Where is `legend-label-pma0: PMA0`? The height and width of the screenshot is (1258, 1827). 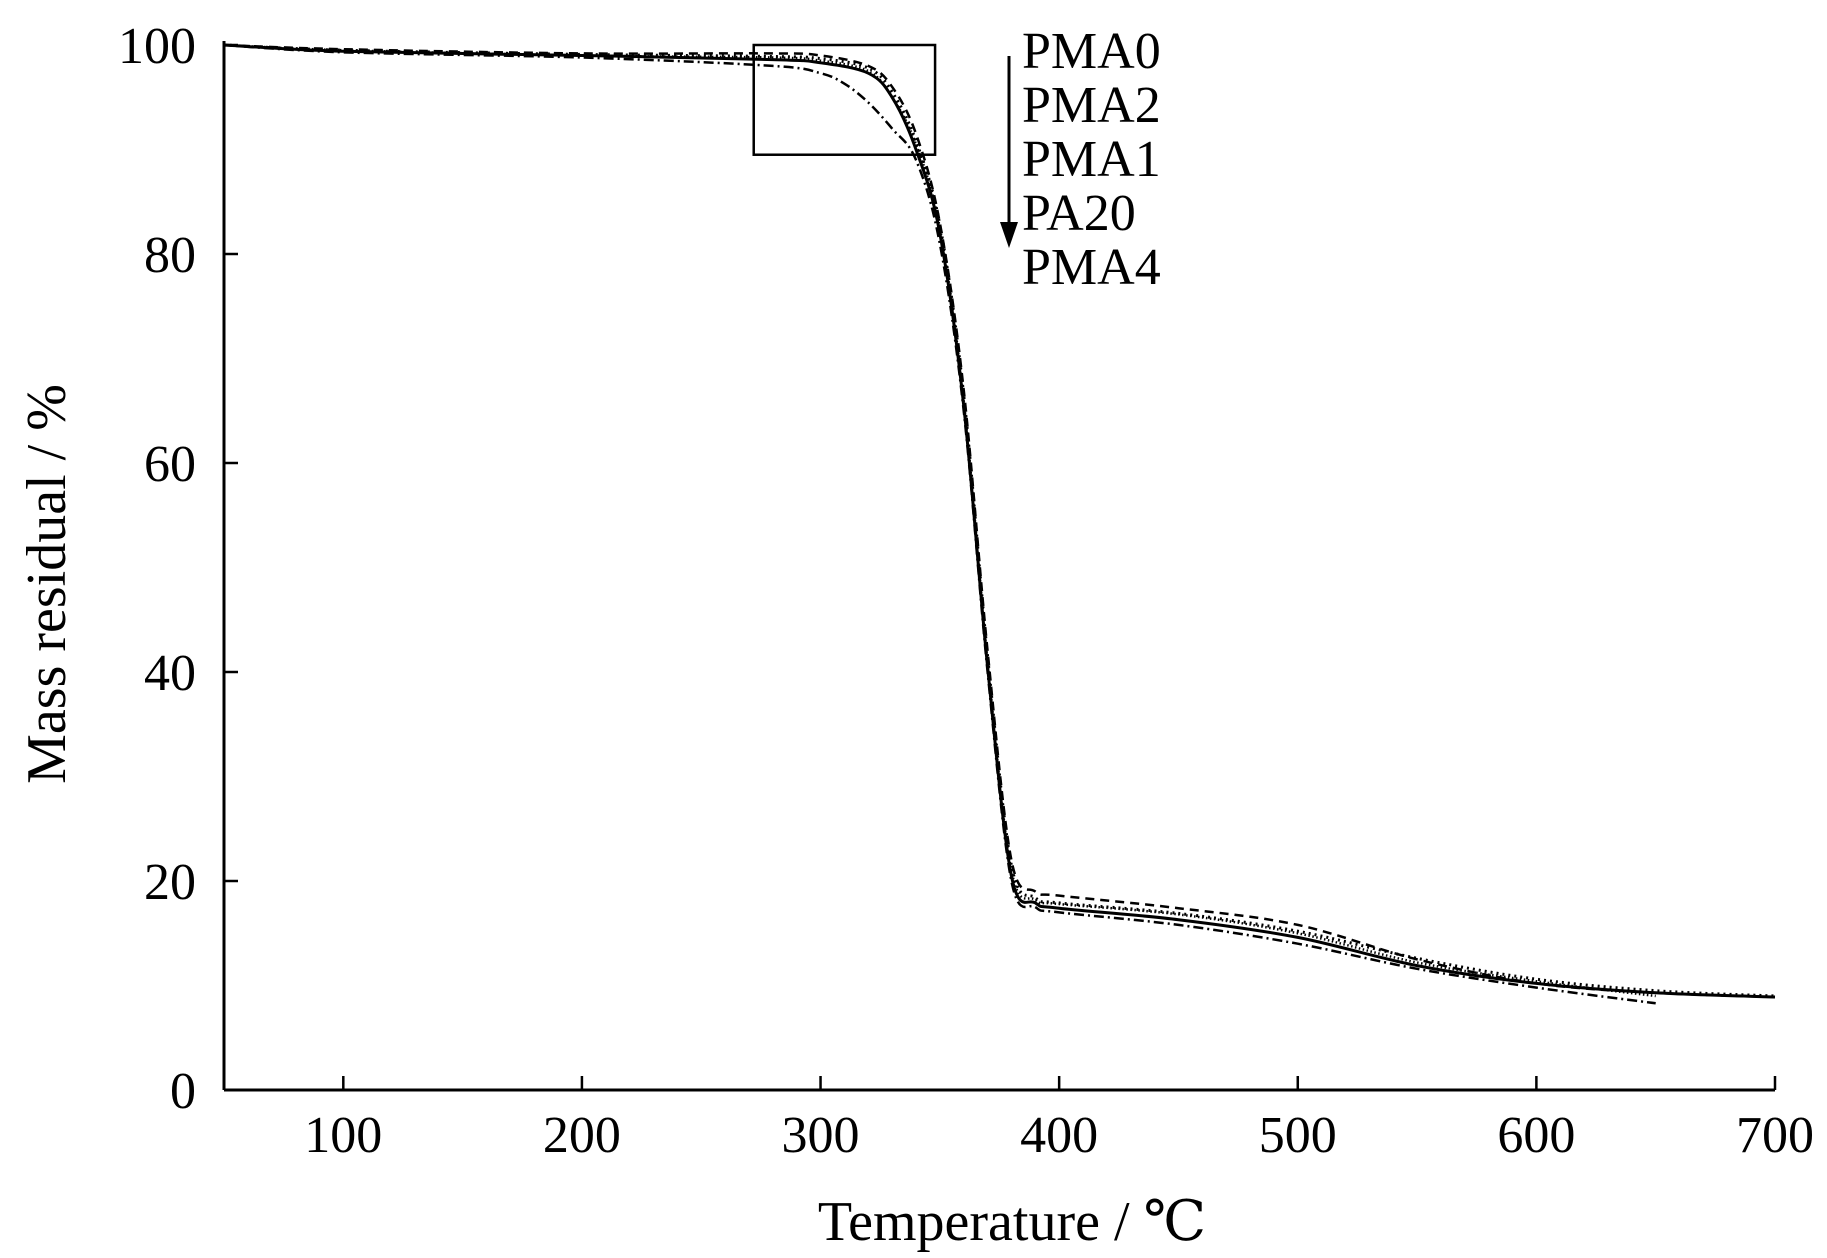
legend-label-pma0: PMA0 is located at coordinates (1091, 51).